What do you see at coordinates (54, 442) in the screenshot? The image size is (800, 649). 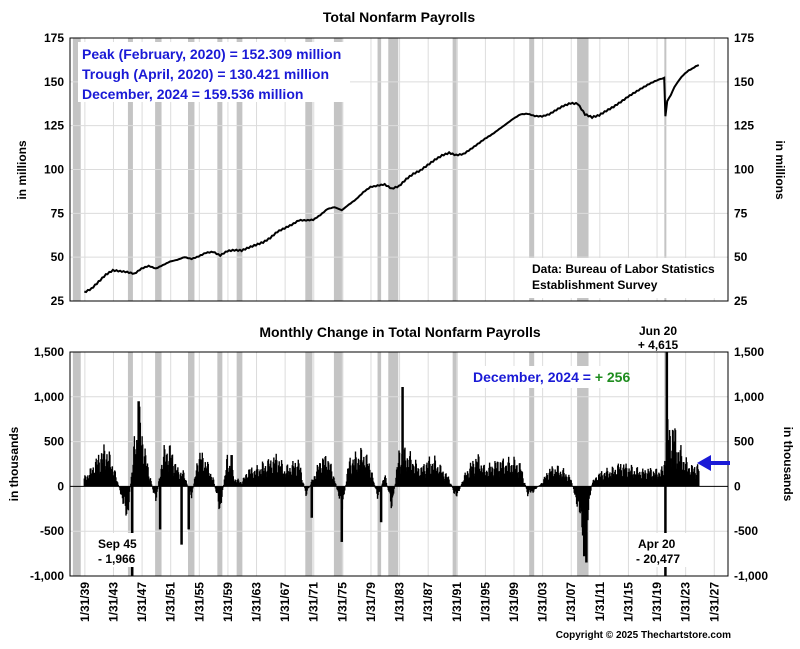 I see `bottom-y-tick-left: 500` at bounding box center [54, 442].